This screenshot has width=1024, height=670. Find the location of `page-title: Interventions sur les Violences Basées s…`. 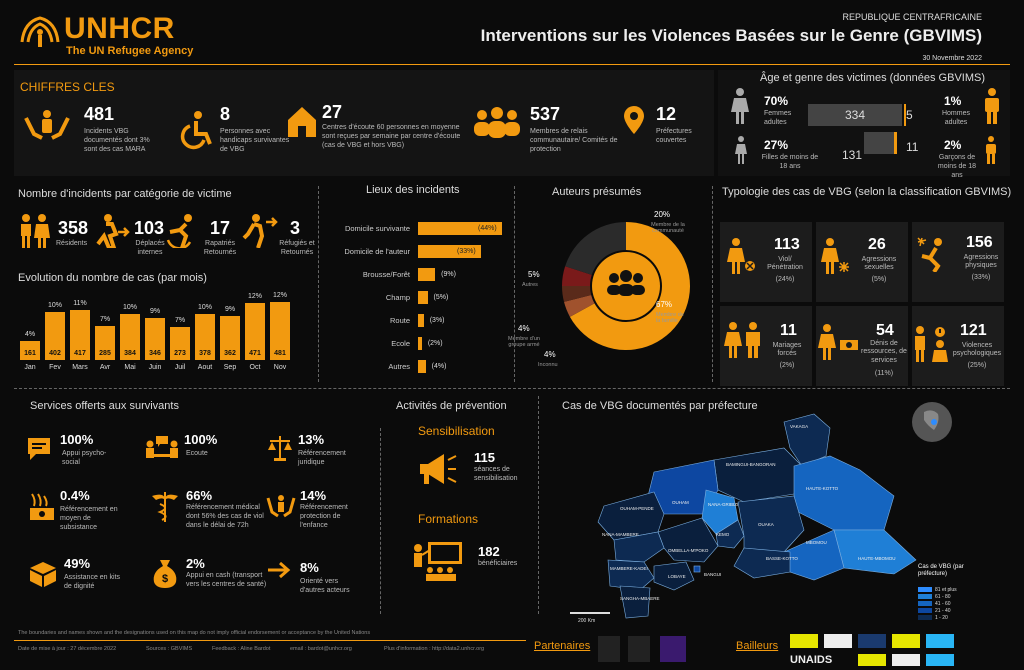

page-title: Interventions sur les Violences Basées s… is located at coordinates (731, 35).